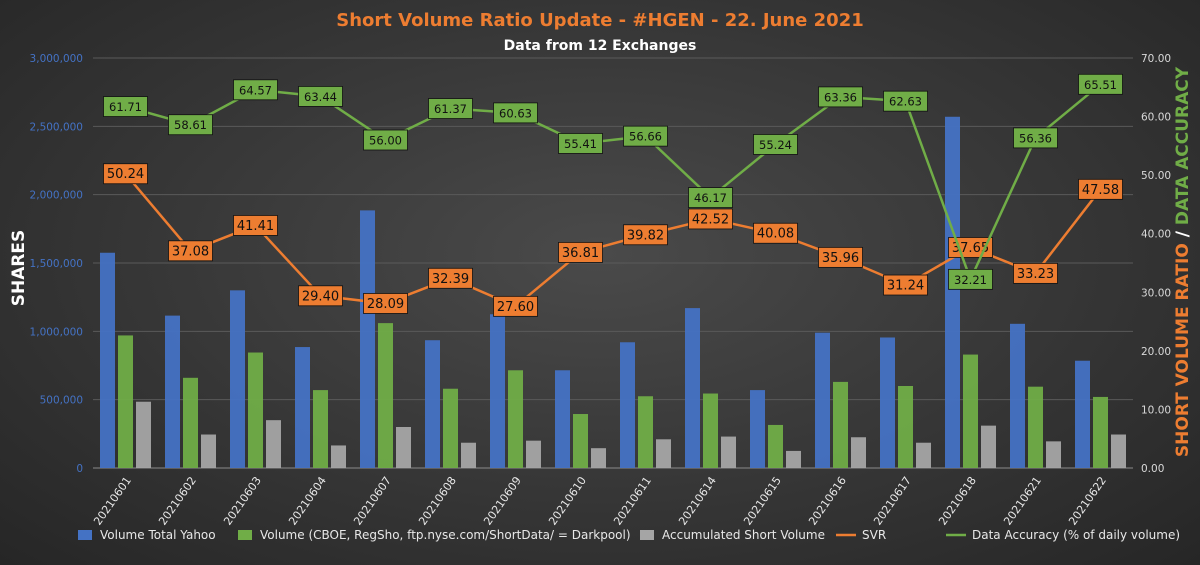 The width and height of the screenshot is (1200, 565). I want to click on x-tick-label: 20210604, so click(307, 500).